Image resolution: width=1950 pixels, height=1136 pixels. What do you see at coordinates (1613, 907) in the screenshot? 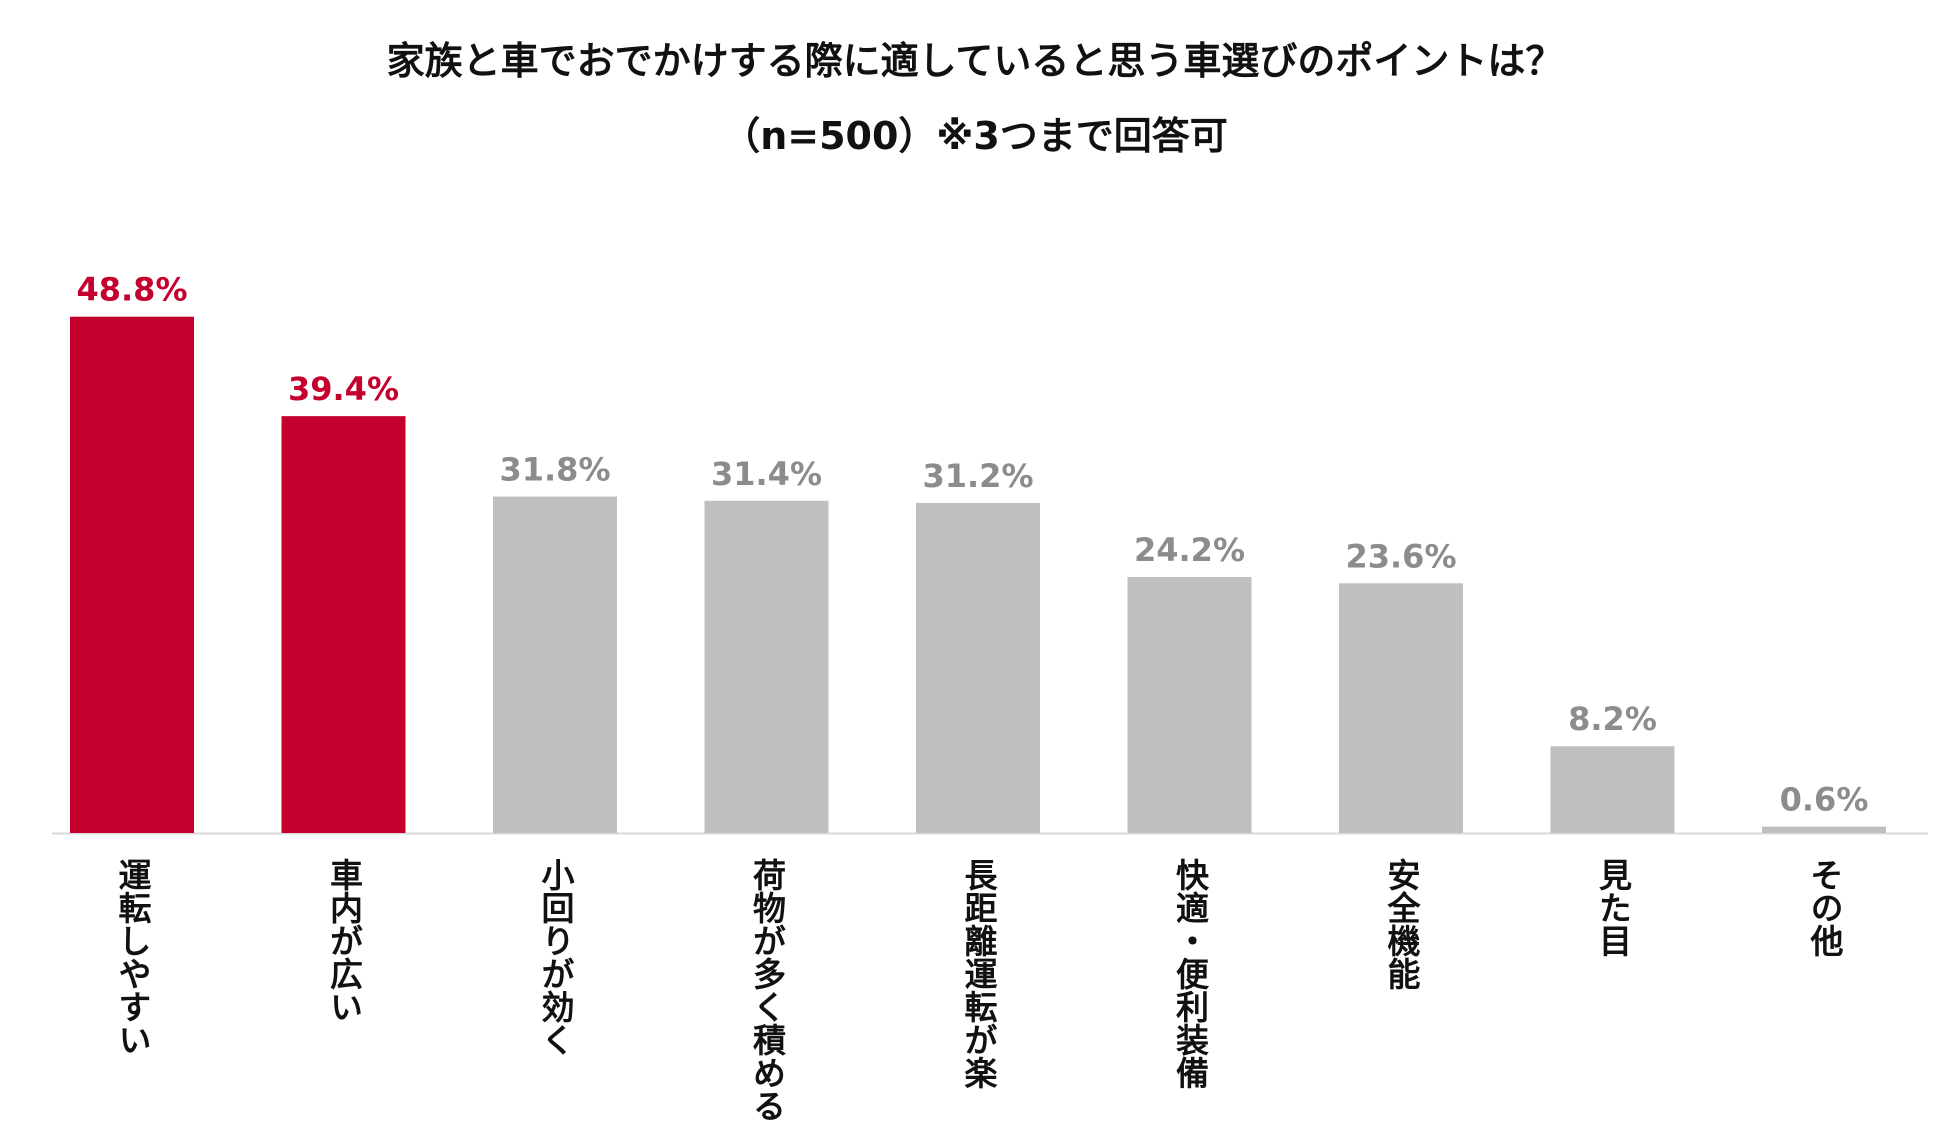
I see `category-label-8: 見た目` at bounding box center [1613, 907].